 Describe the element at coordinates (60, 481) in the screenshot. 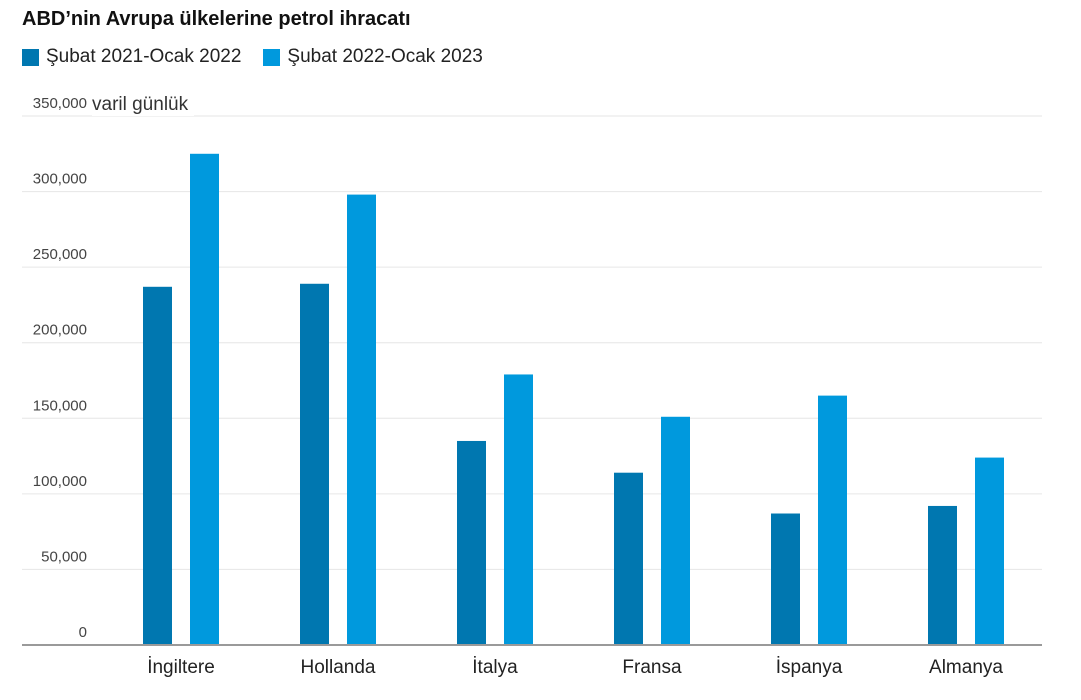

I see `y-tick-label: 100,000` at that location.